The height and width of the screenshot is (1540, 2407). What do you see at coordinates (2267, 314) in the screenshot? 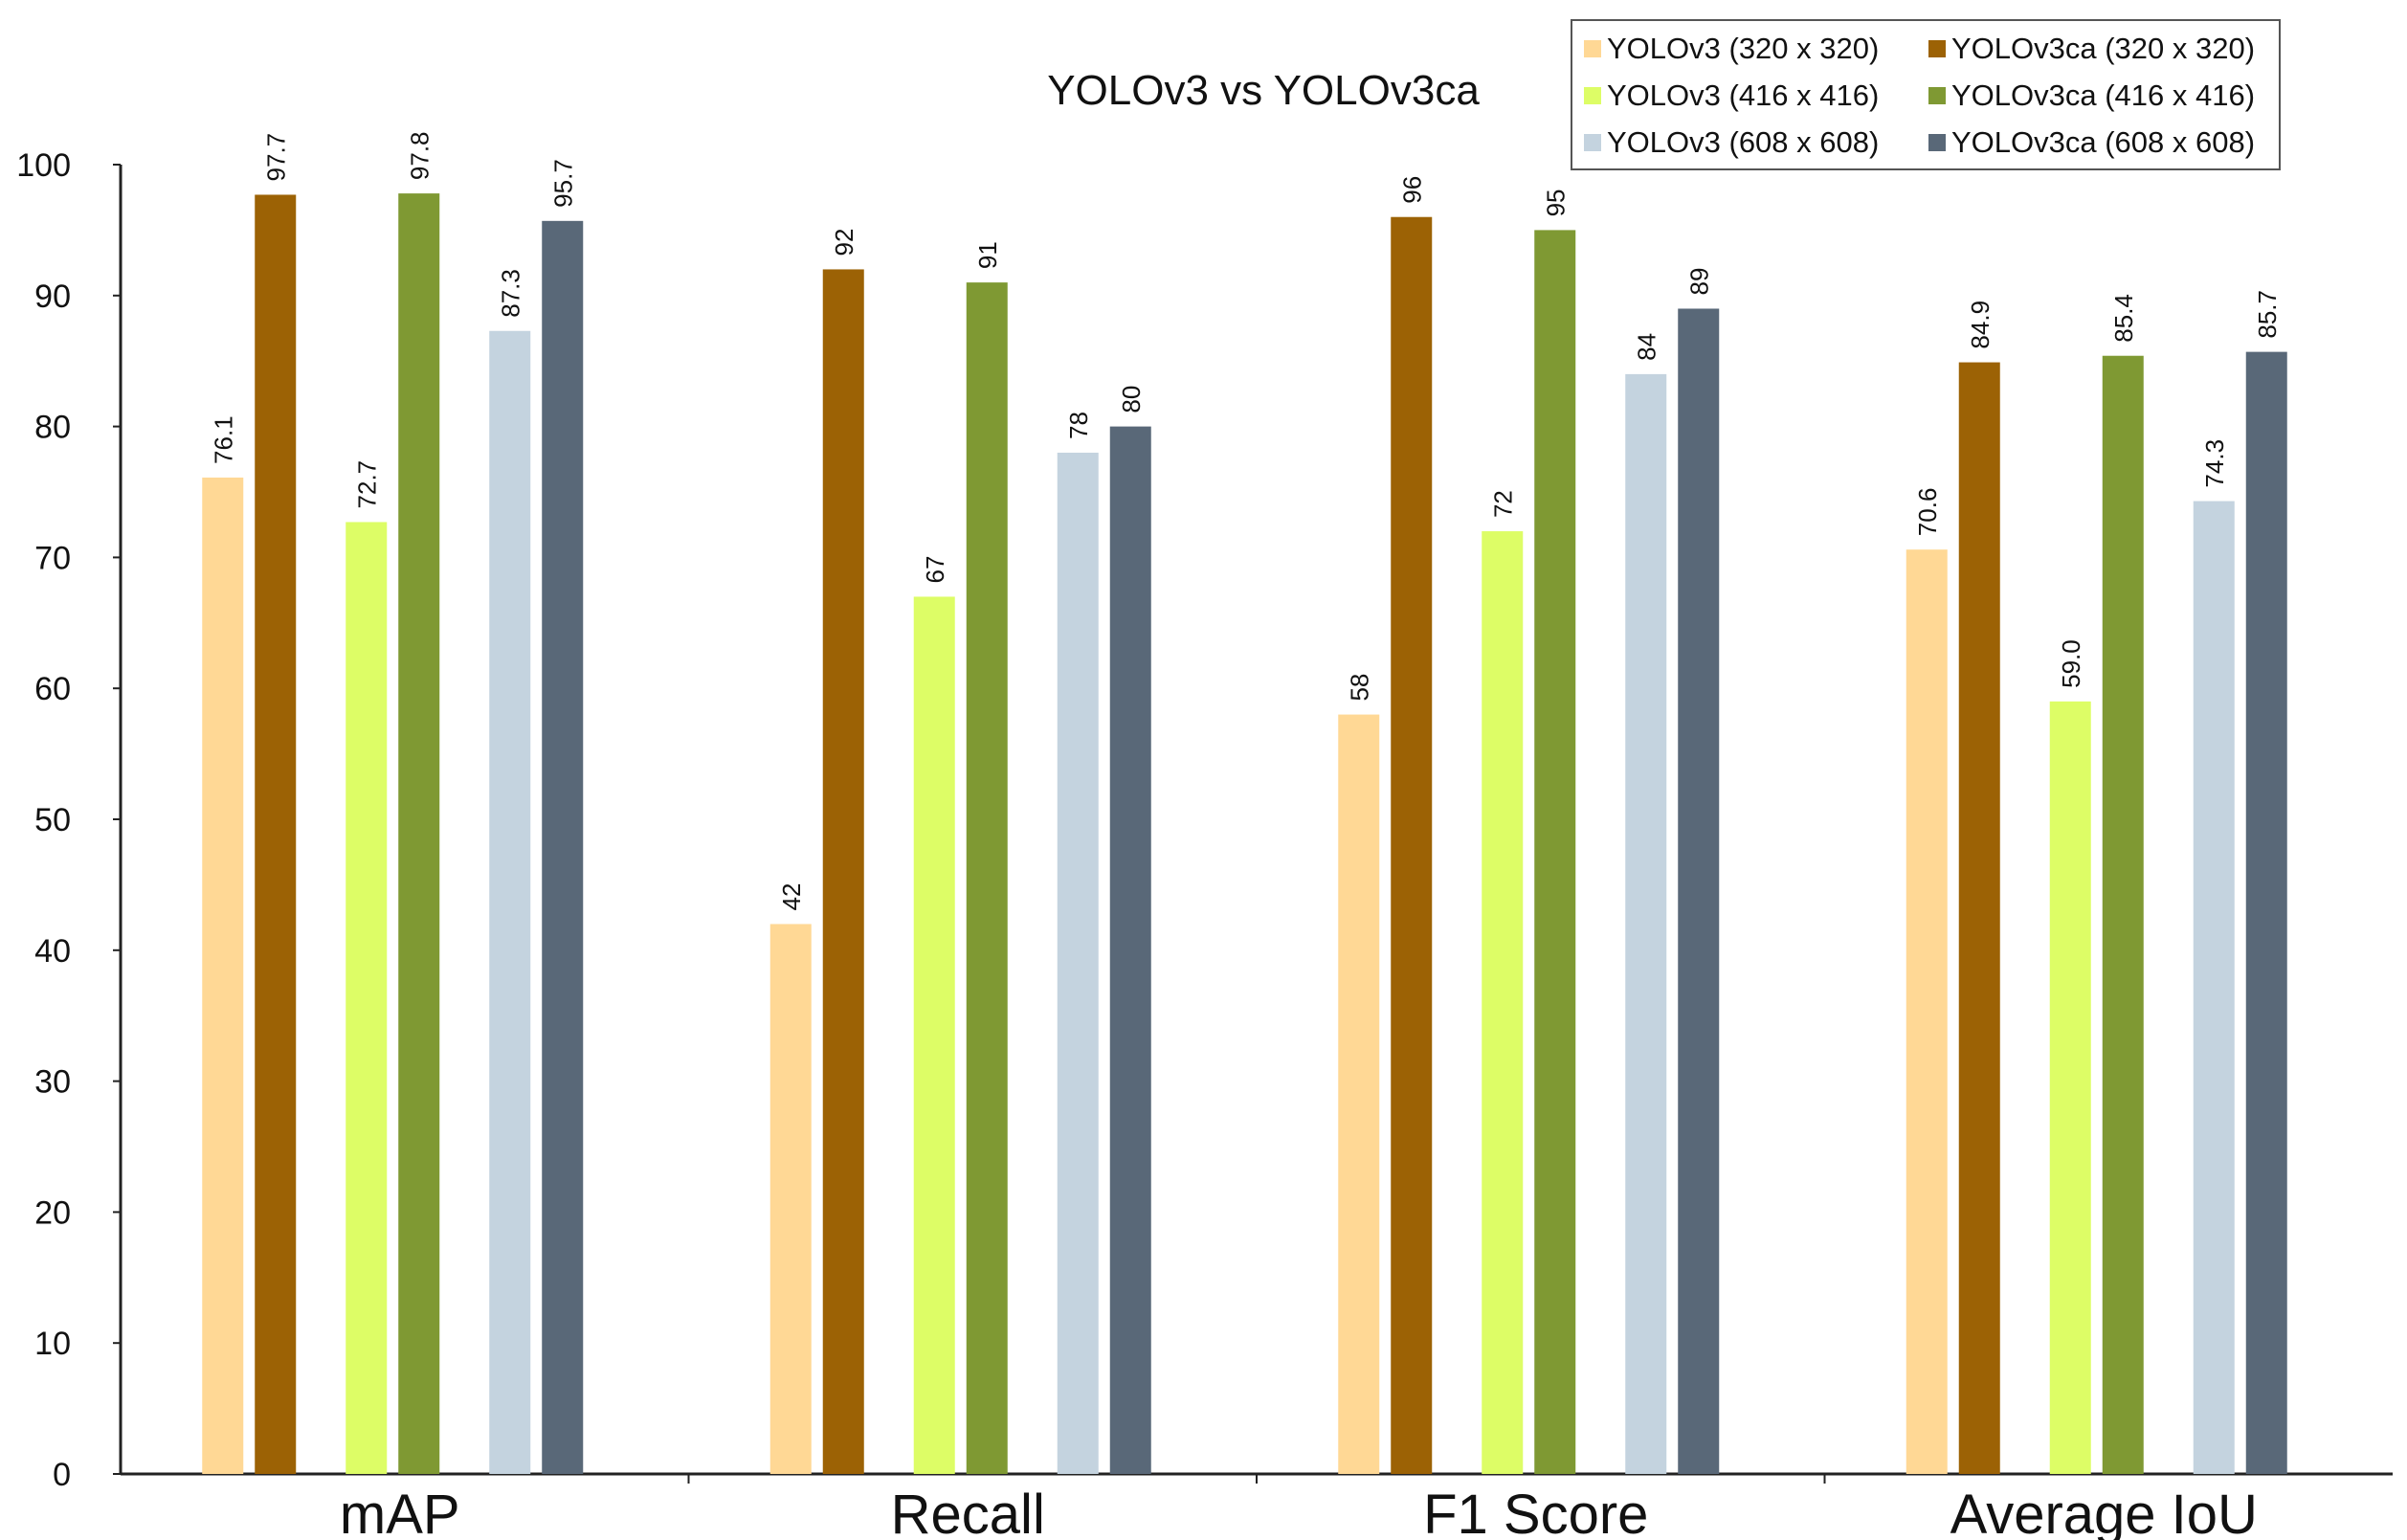
I see `data-label: 85.7` at bounding box center [2267, 314].